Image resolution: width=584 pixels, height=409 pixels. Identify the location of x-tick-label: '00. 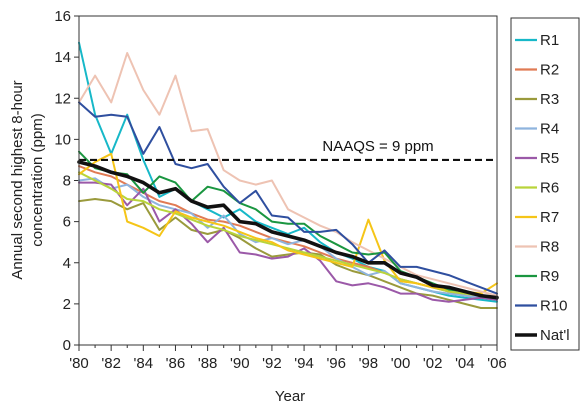
(401, 363).